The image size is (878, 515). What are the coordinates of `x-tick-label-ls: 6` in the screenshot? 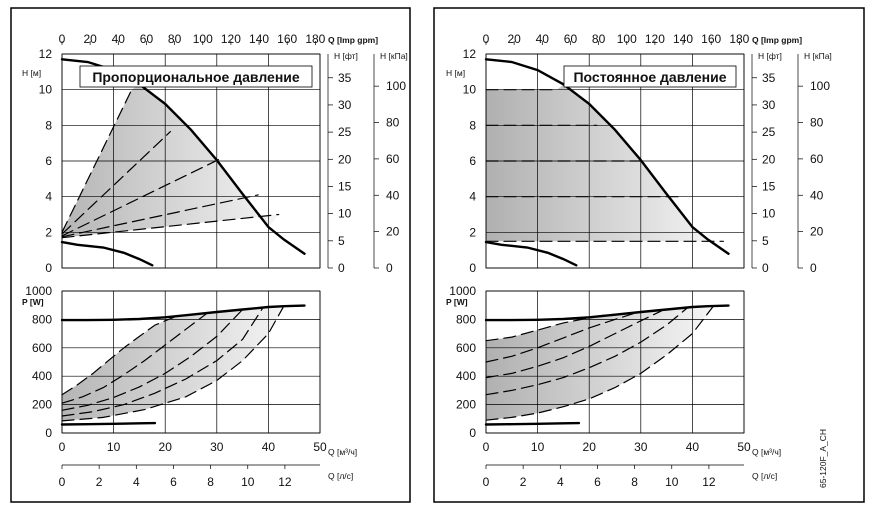 It's located at (173, 482).